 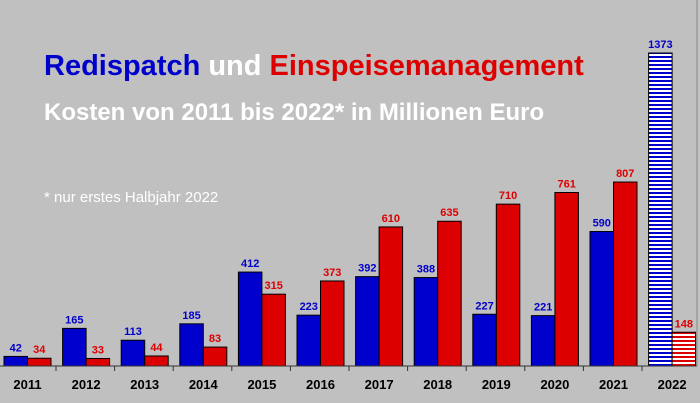 I want to click on chart-title: Redispatch und Einspeisemanagement, so click(x=314, y=66).